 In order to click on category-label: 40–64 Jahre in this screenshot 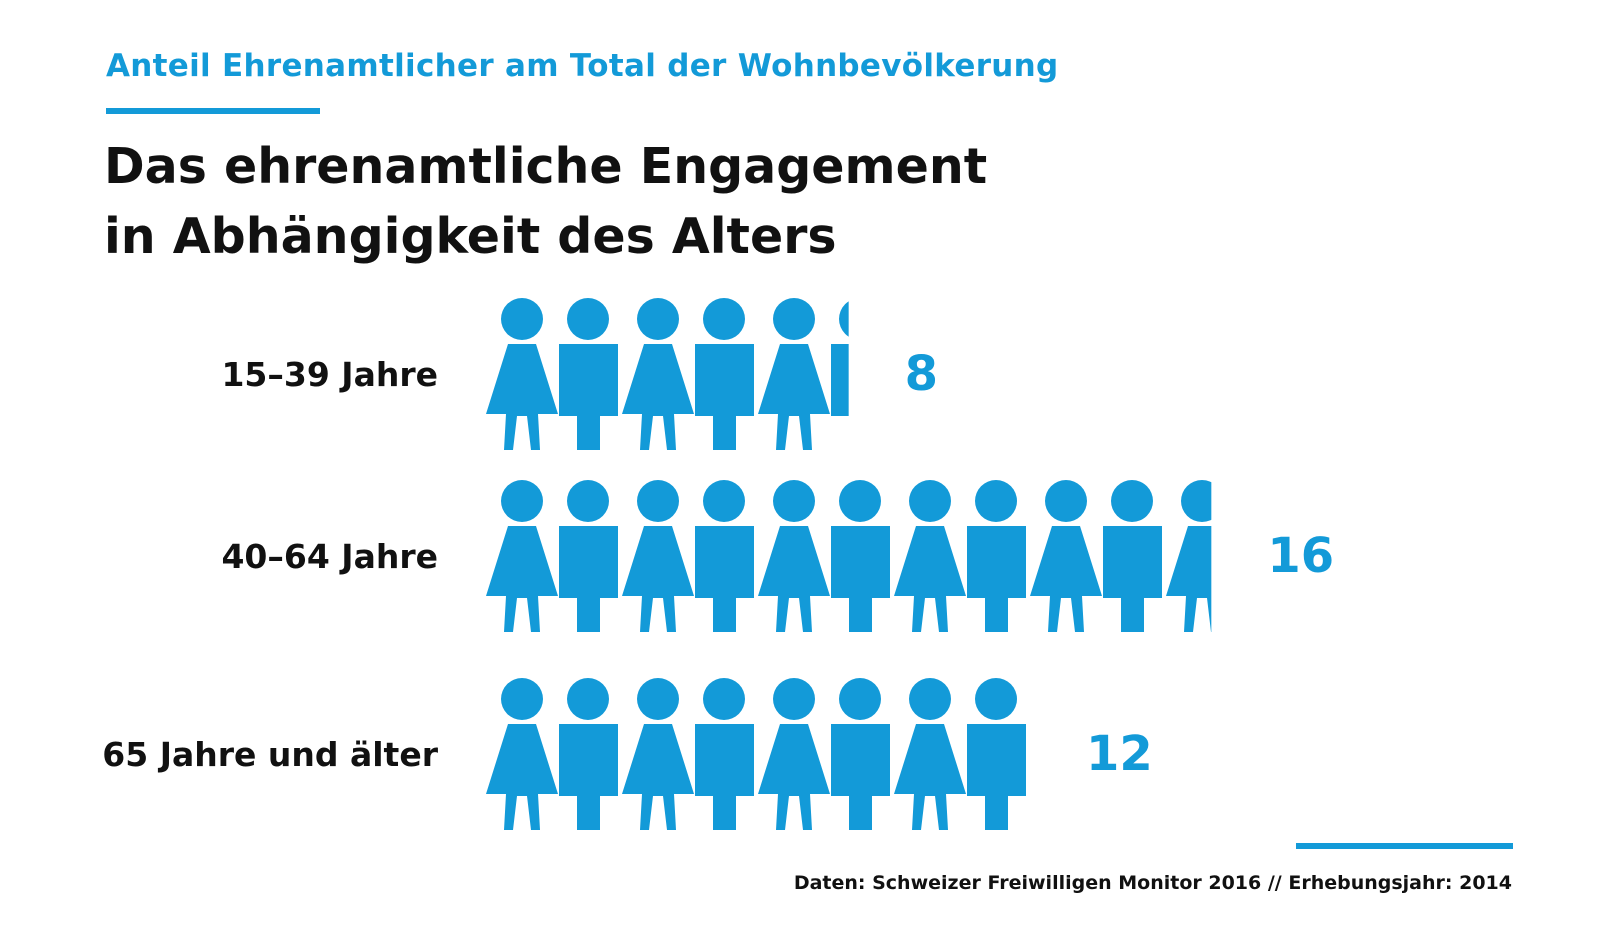, I will do `click(329, 556)`.